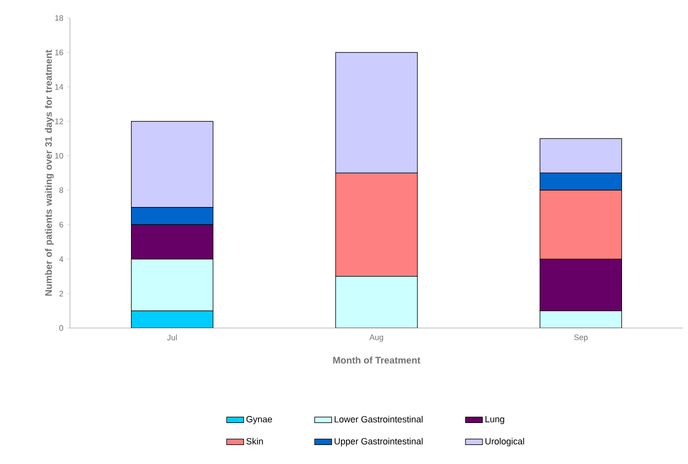  I want to click on legend-label: Skin, so click(254, 441).